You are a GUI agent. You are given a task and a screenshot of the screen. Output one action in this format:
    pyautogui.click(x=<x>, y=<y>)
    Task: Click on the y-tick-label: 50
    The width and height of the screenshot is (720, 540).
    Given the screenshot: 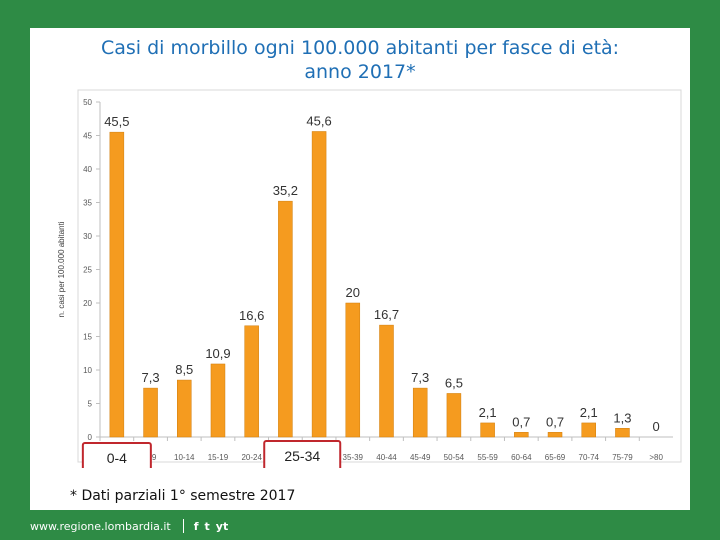 What is the action you would take?
    pyautogui.click(x=87, y=102)
    